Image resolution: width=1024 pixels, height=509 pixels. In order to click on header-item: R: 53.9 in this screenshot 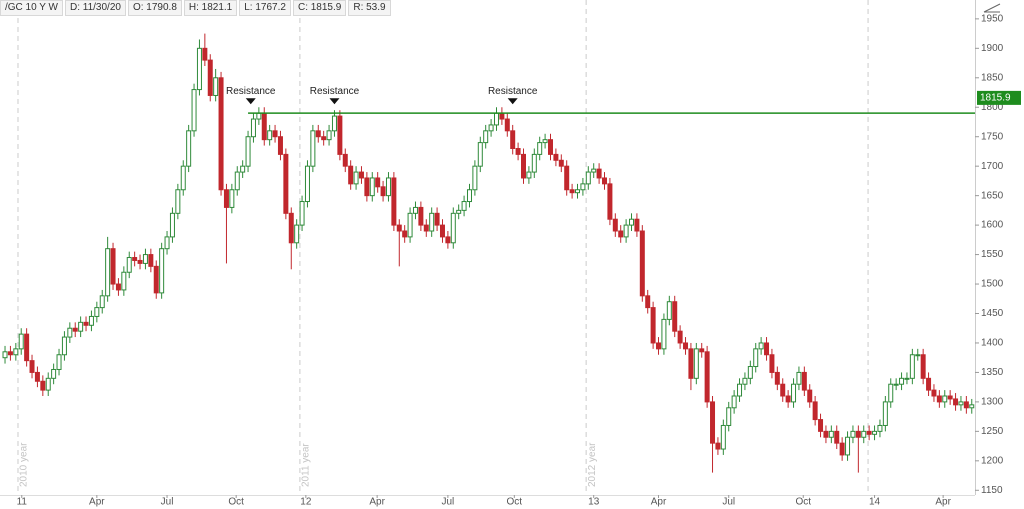, I will do `click(369, 8)`.